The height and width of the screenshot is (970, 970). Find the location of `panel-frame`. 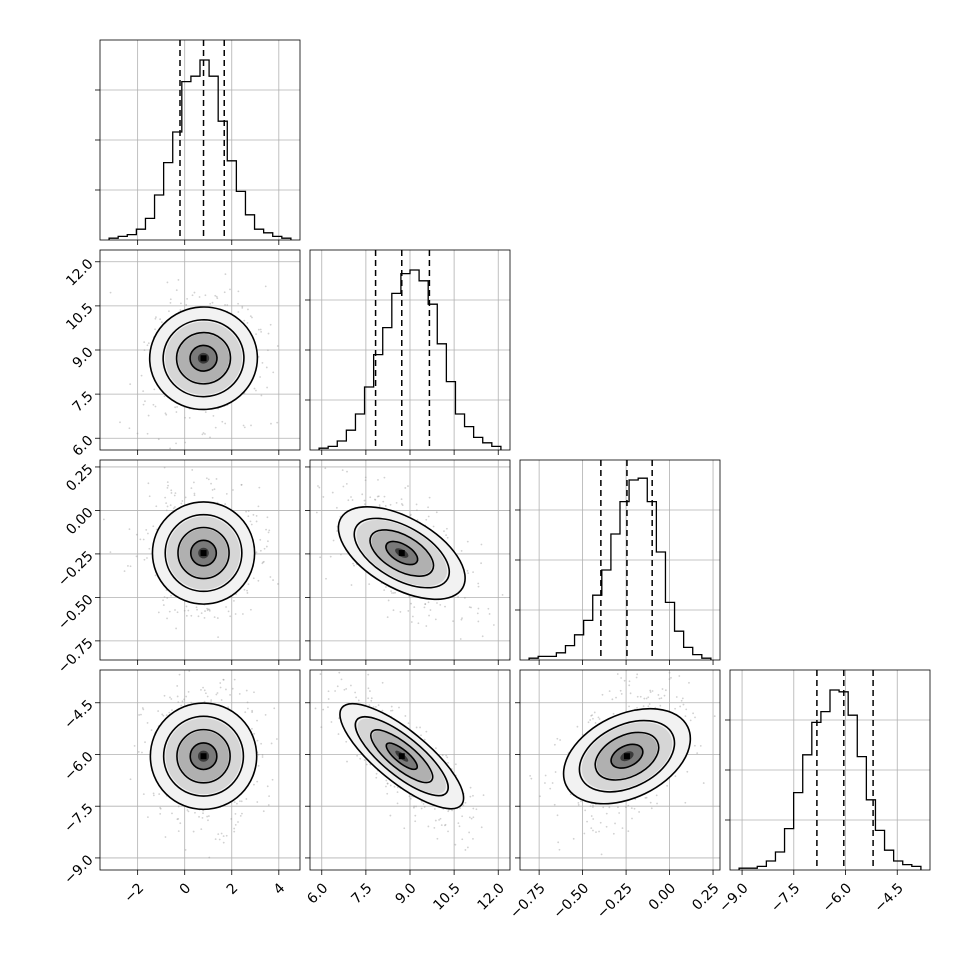

panel-frame is located at coordinates (410, 350).